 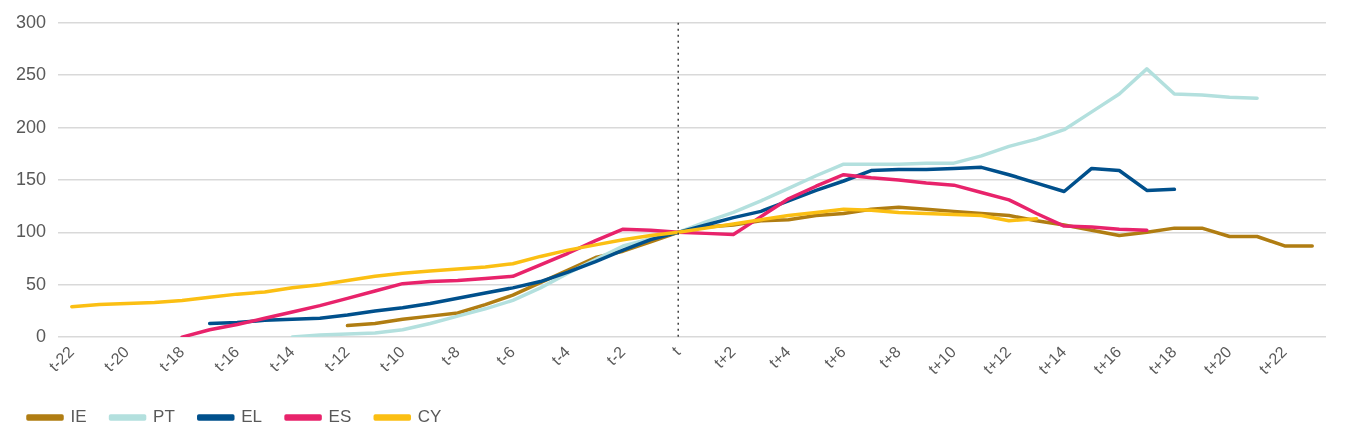 I want to click on x-tick-label: t-20, so click(x=116, y=359).